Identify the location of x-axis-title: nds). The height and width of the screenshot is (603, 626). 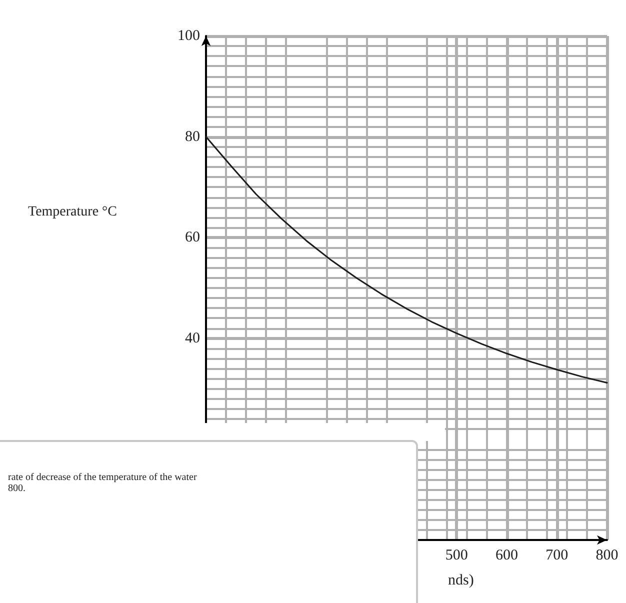
(461, 580).